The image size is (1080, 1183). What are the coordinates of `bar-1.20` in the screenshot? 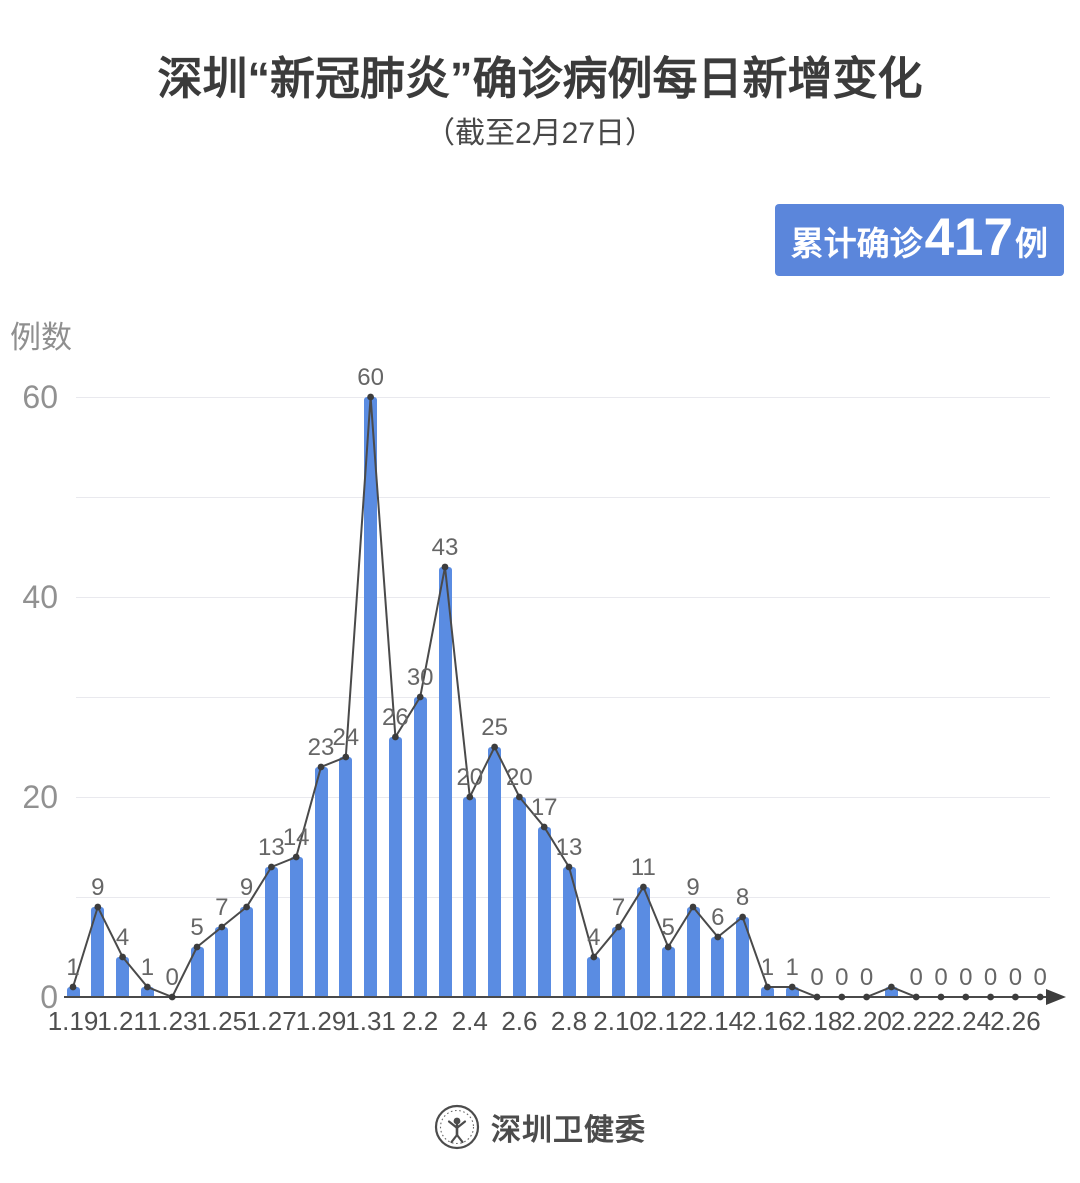 It's located at (98, 952).